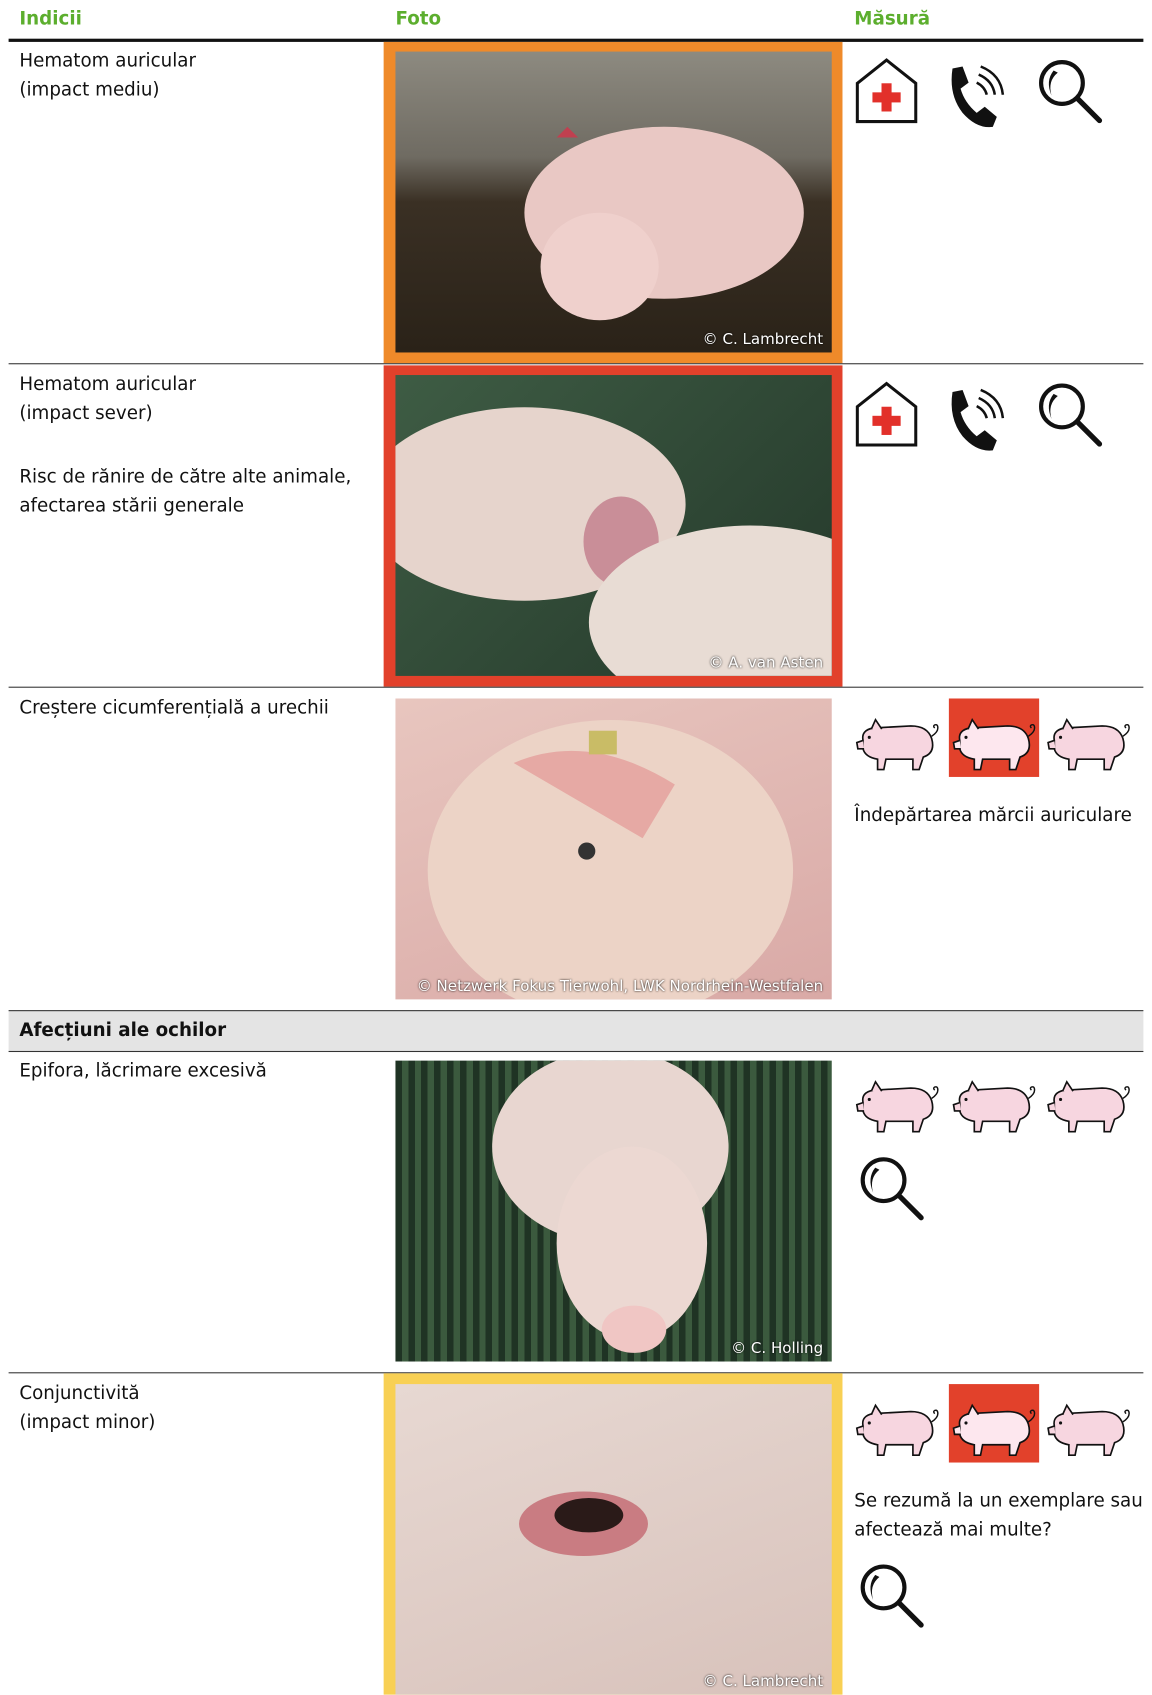 Image resolution: width=1152 pixels, height=1695 pixels. Describe the element at coordinates (86, 413) in the screenshot. I see `indicator: (impact sever)` at that location.